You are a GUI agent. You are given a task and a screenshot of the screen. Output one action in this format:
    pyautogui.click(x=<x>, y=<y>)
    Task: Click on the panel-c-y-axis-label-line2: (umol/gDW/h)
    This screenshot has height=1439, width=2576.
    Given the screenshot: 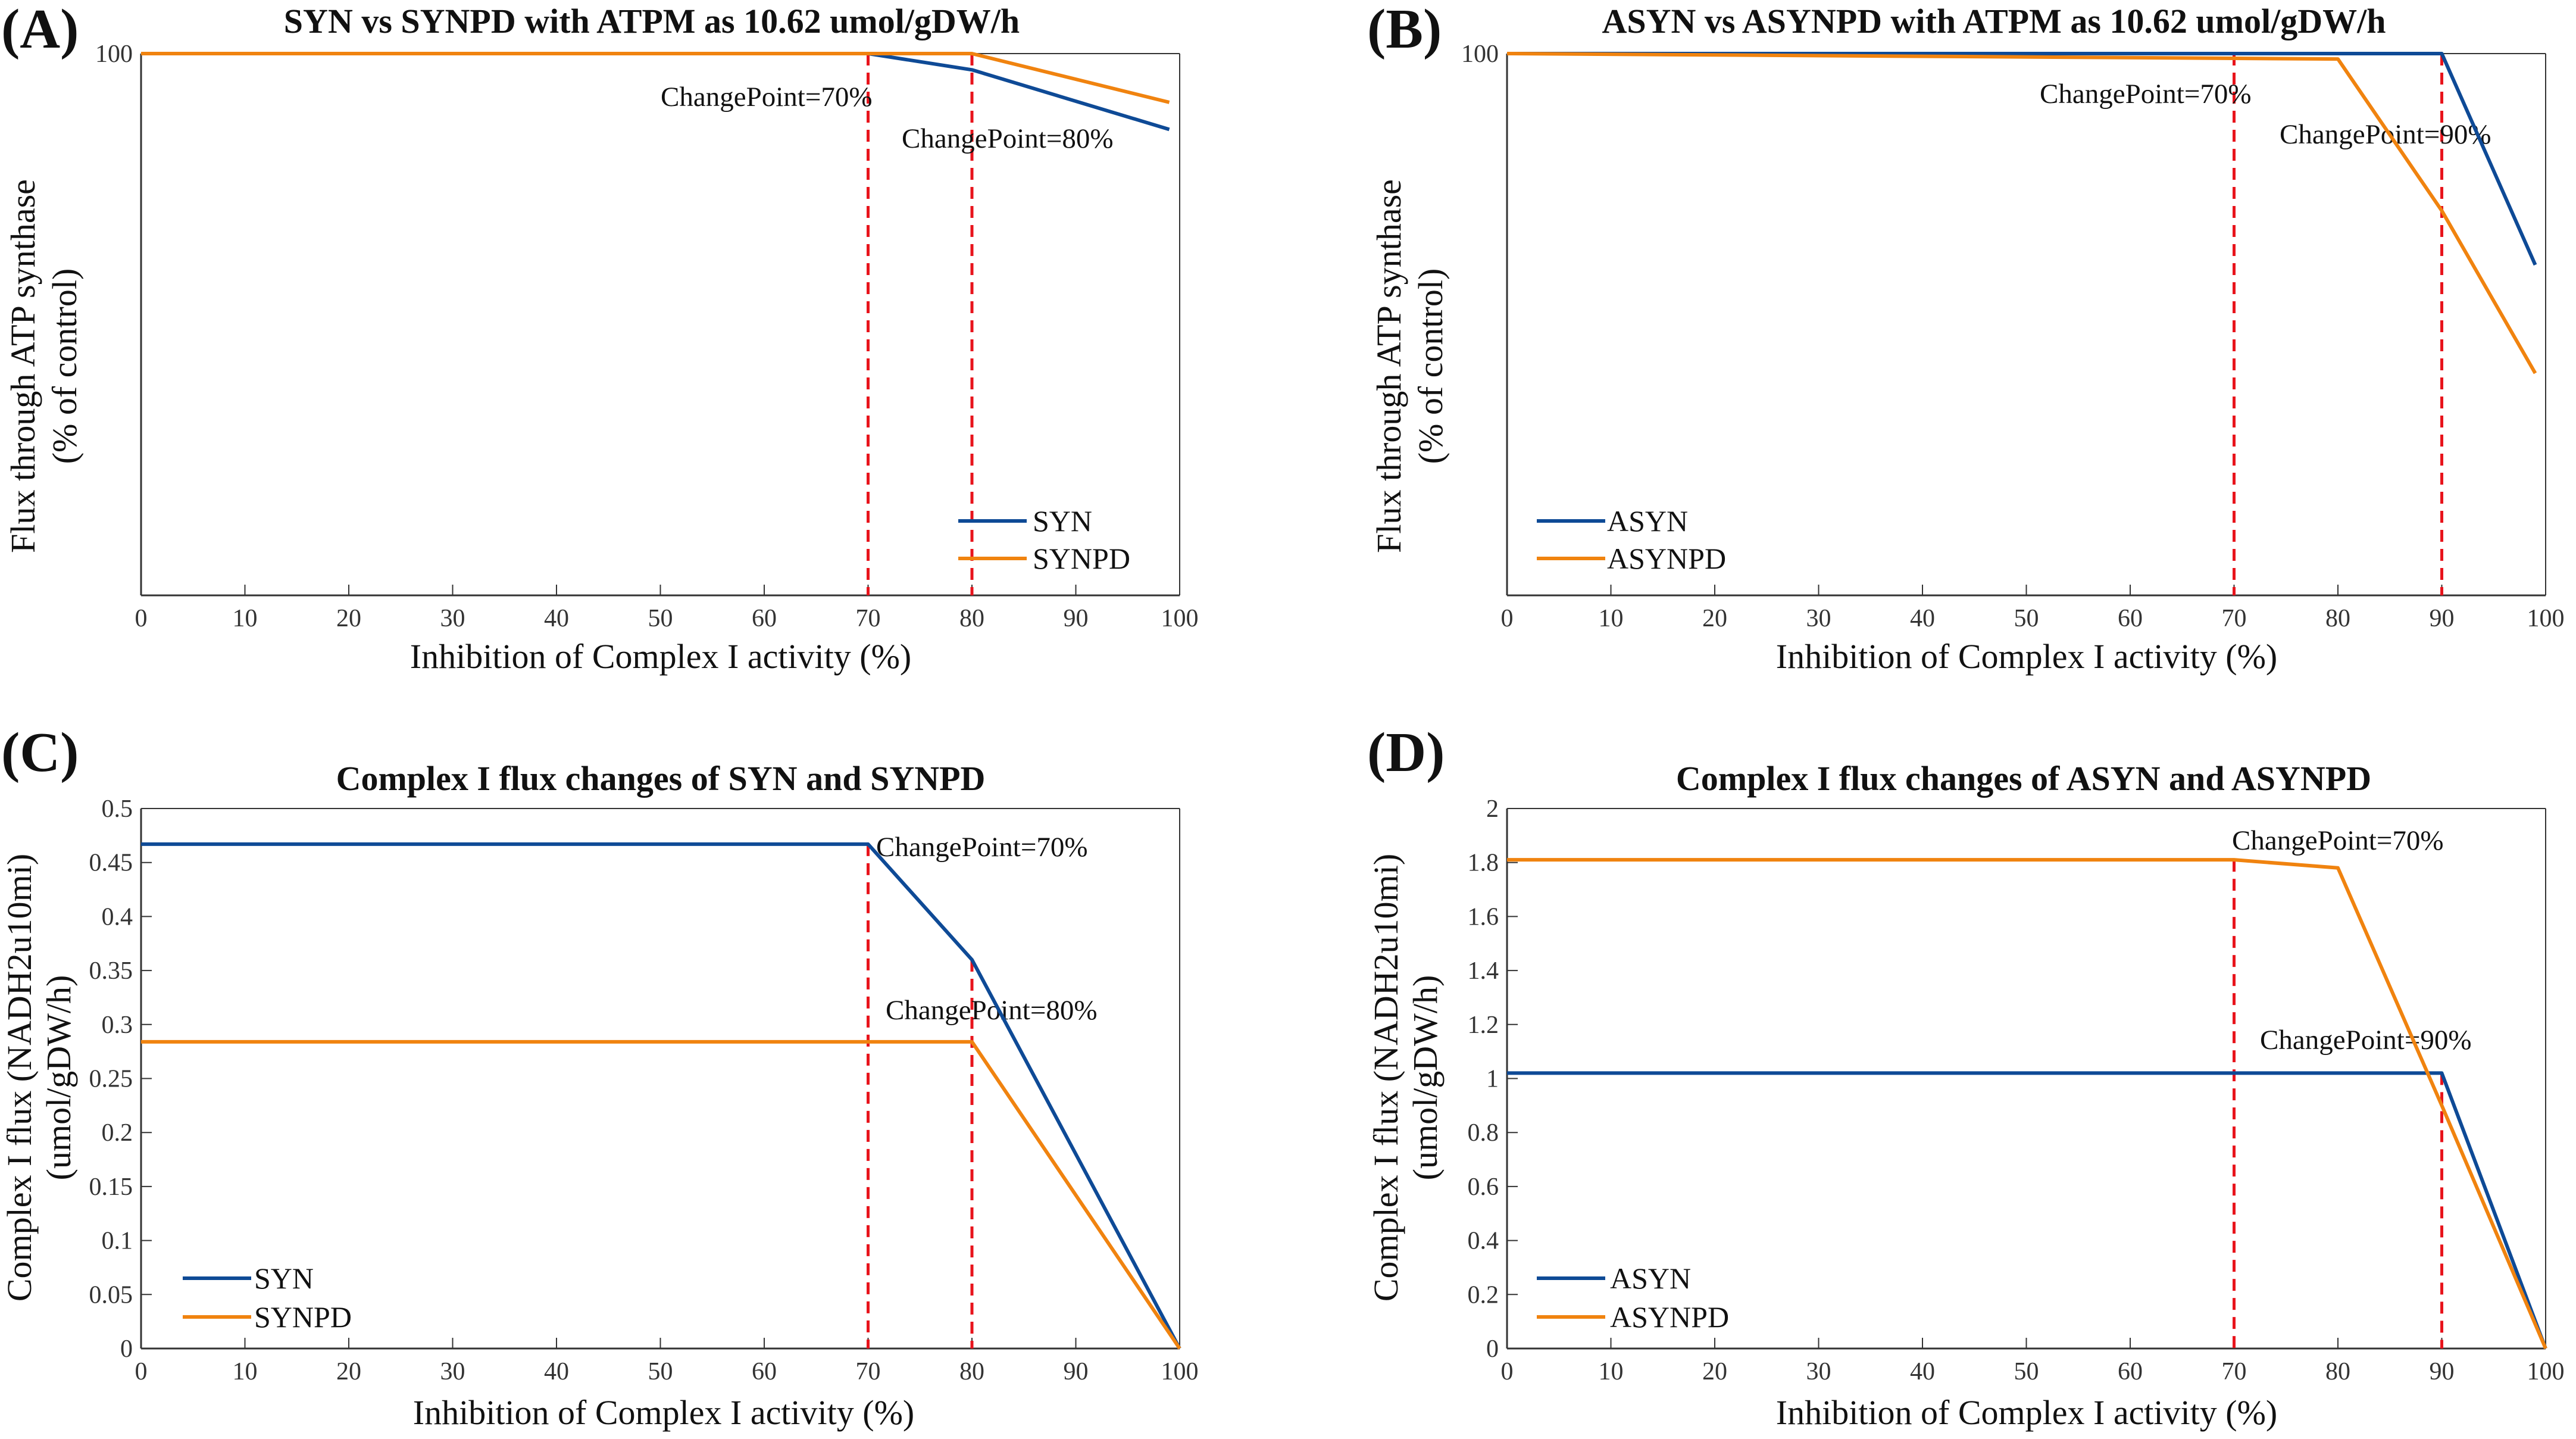 What is the action you would take?
    pyautogui.click(x=58, y=1078)
    